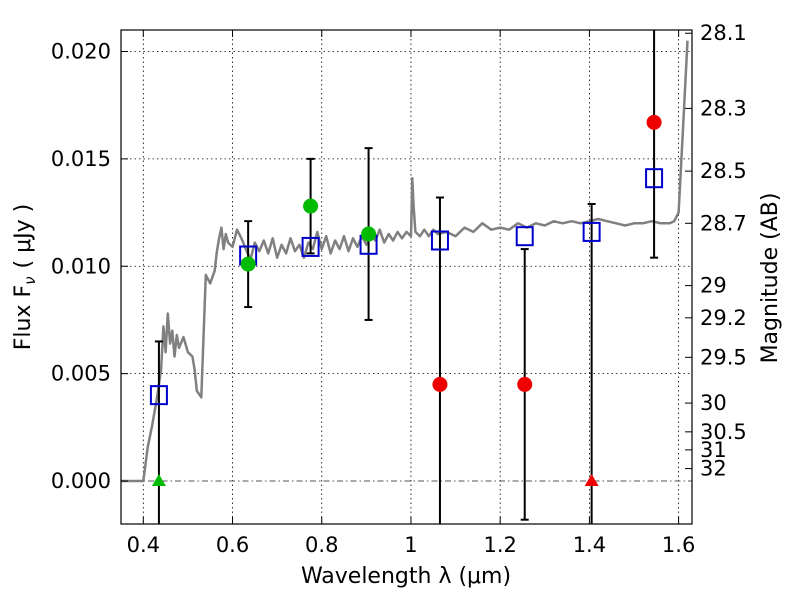 The image size is (800, 600). Describe the element at coordinates (81, 374) in the screenshot. I see `y-tick-label: 0.005` at that location.